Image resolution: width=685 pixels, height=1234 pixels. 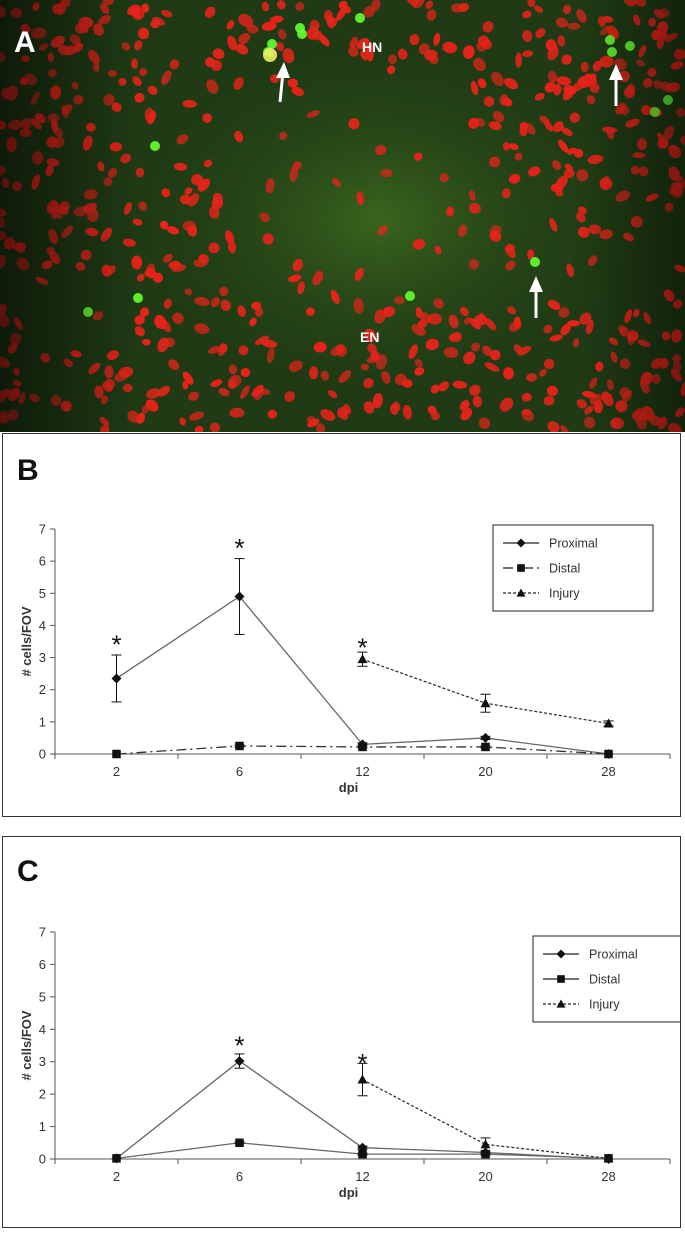 I want to click on panel-a-letter: A, so click(x=25, y=42).